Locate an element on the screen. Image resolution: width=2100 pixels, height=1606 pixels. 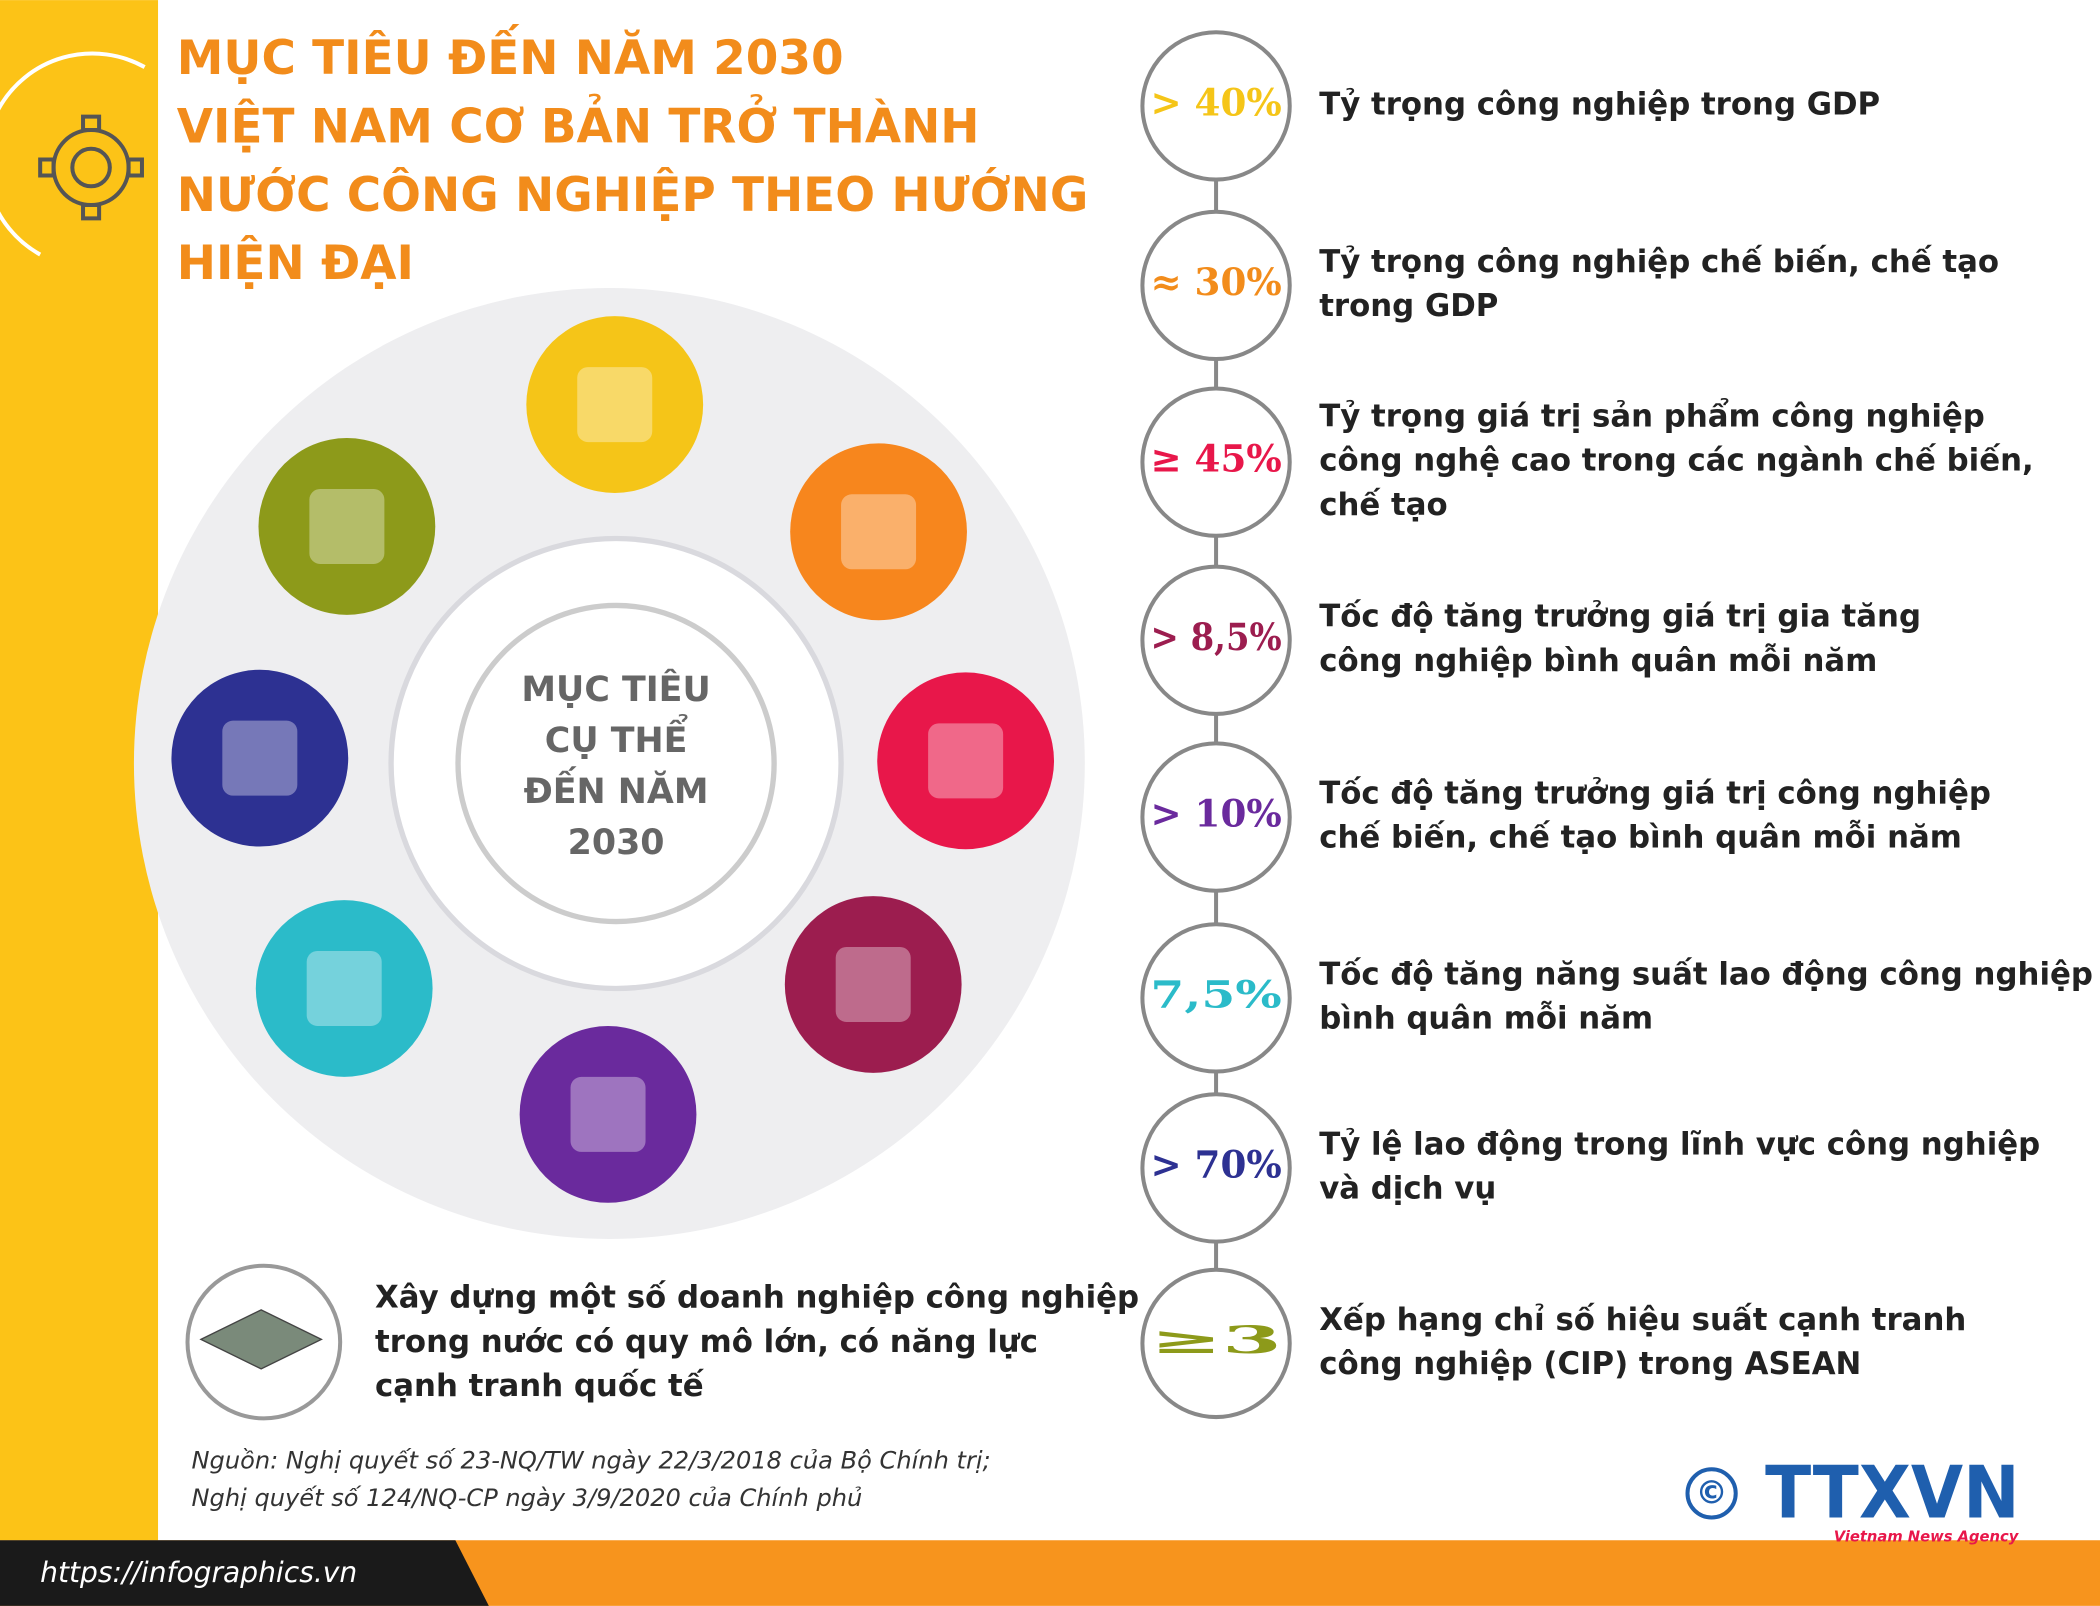
title-line: MỤC TIÊU ĐẾN NĂM 2030 is located at coordinates (510, 55).